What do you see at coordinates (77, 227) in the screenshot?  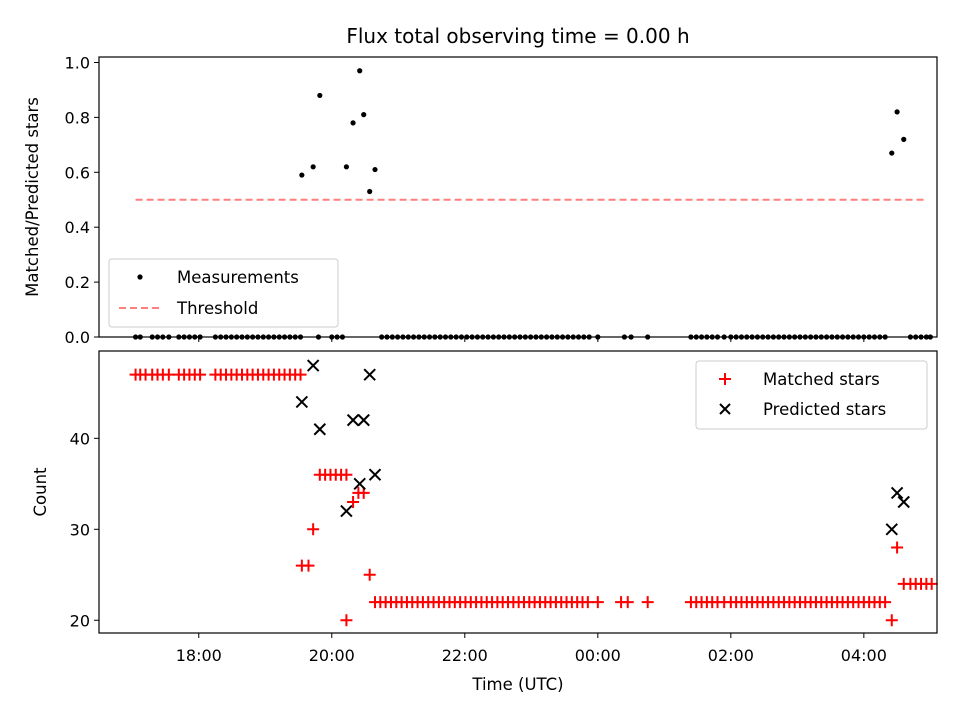 I see `top-y-tick-label: 0.4` at bounding box center [77, 227].